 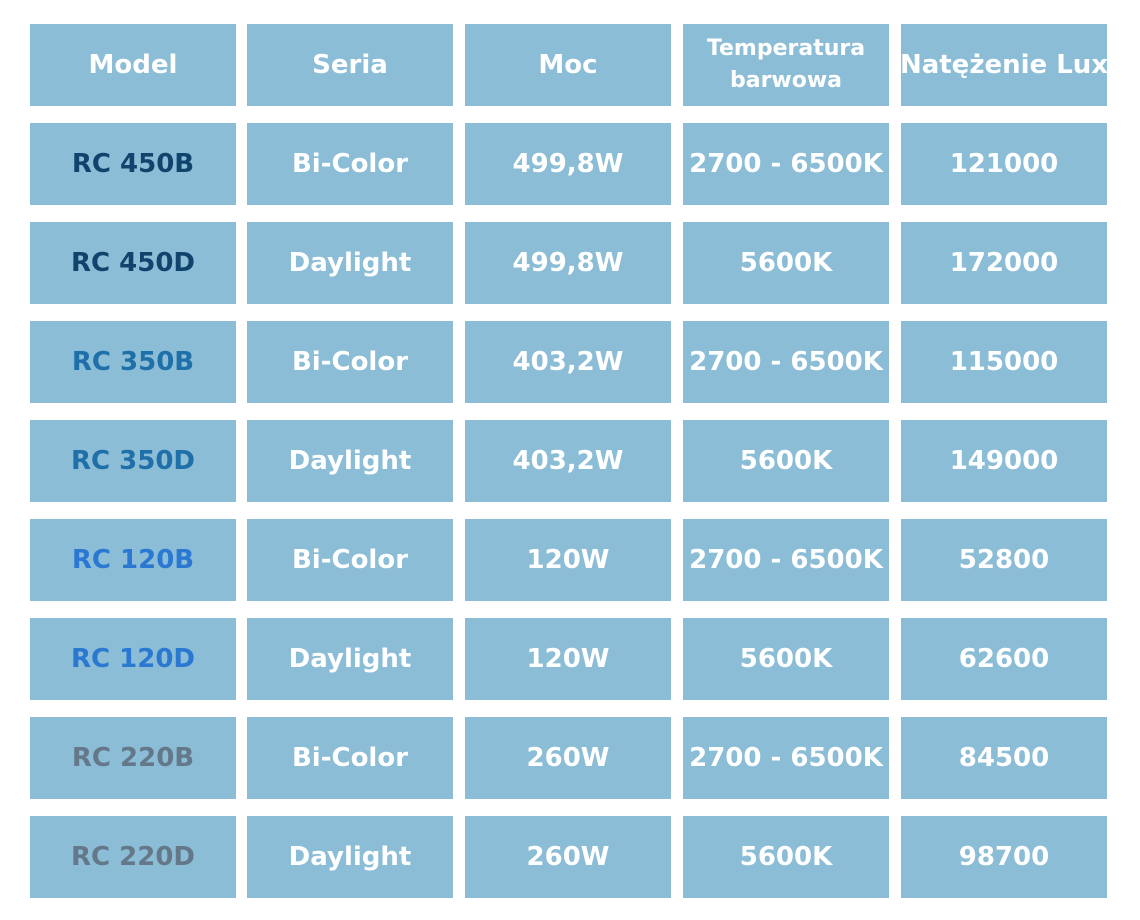 I want to click on table-cell-model: RC 450B, so click(x=133, y=164).